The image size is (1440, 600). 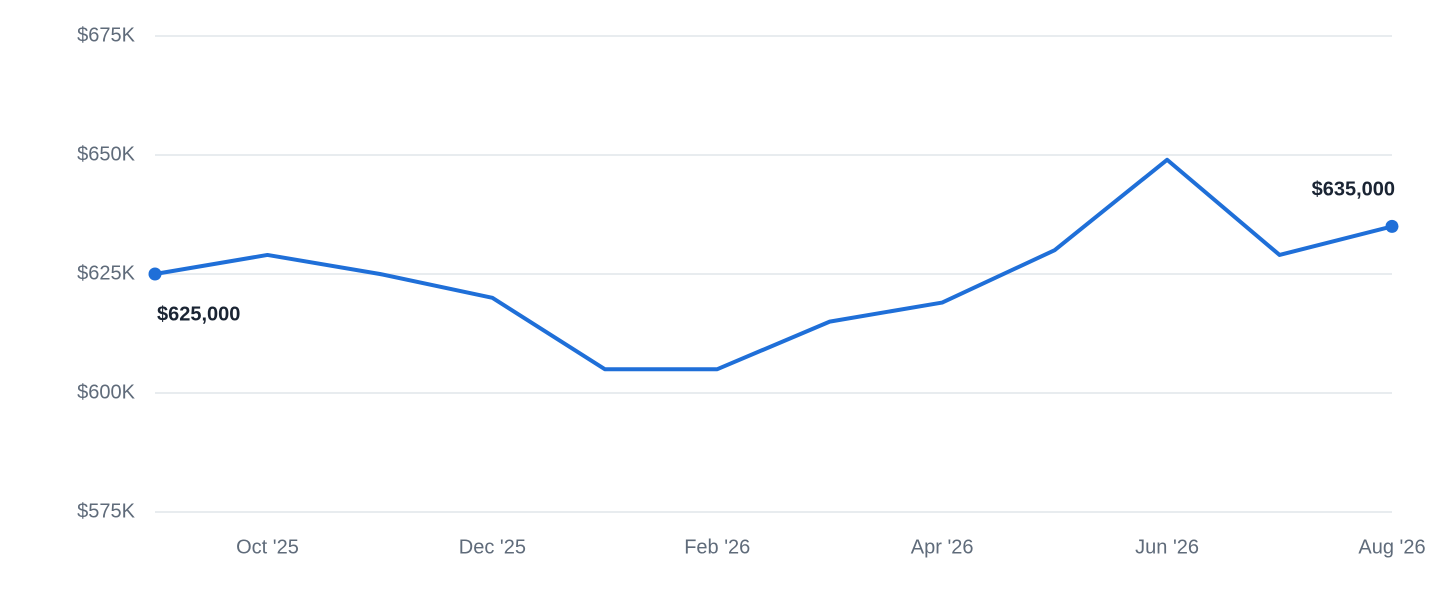 What do you see at coordinates (267, 547) in the screenshot?
I see `x-tick-label: Oct '25` at bounding box center [267, 547].